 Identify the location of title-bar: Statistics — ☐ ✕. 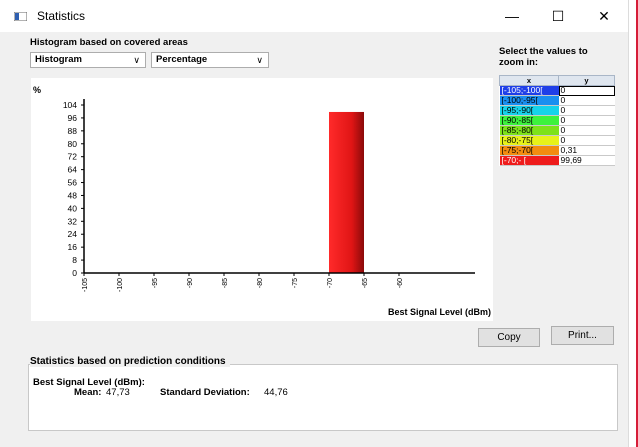
(314, 16).